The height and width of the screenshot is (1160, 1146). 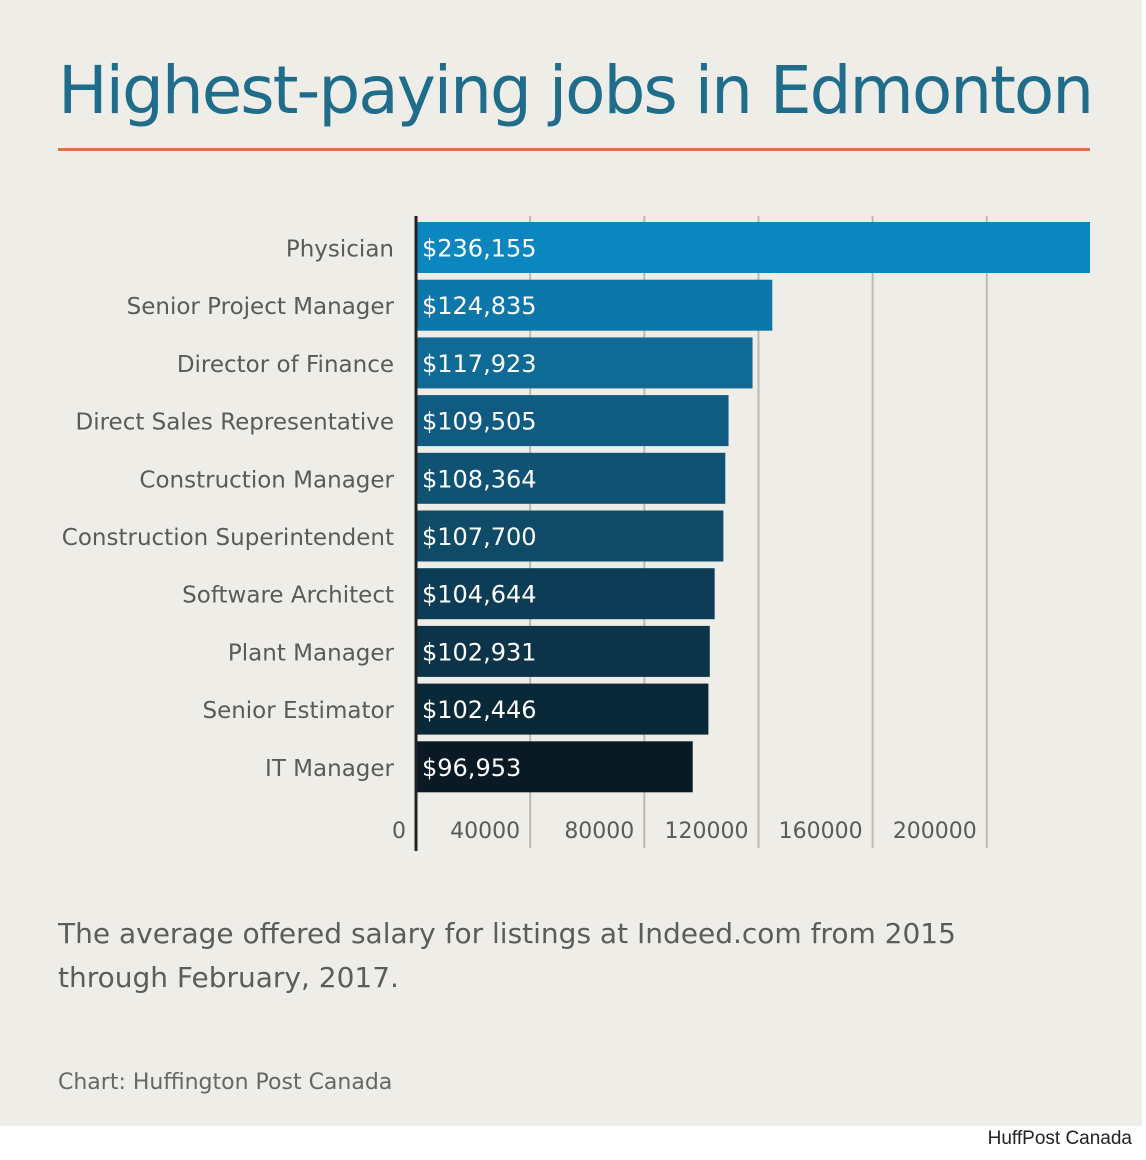 I want to click on category-label: Plant Manager, so click(x=311, y=653).